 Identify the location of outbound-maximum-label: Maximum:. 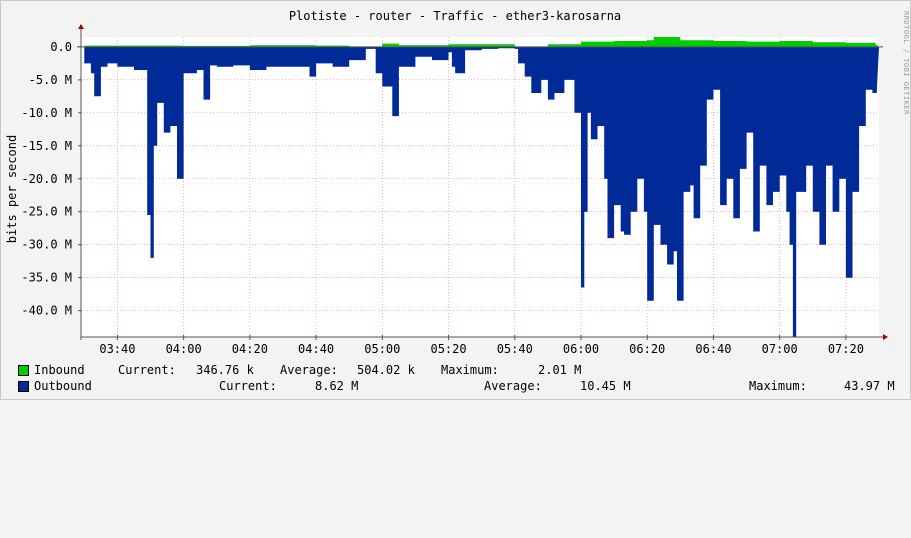
(778, 386).